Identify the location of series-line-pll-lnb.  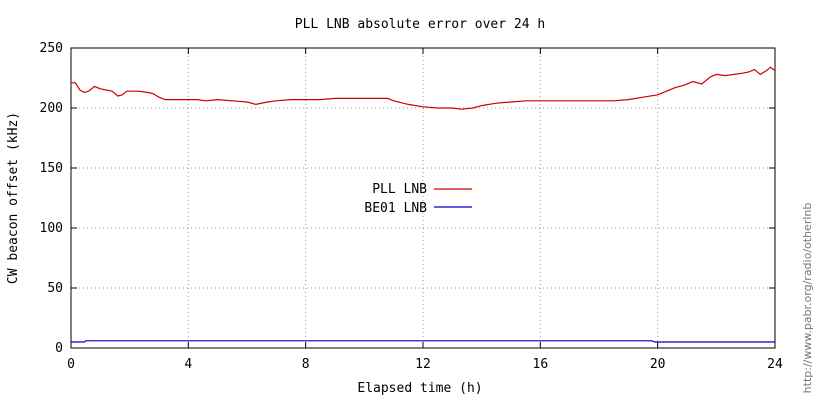
(423, 88).